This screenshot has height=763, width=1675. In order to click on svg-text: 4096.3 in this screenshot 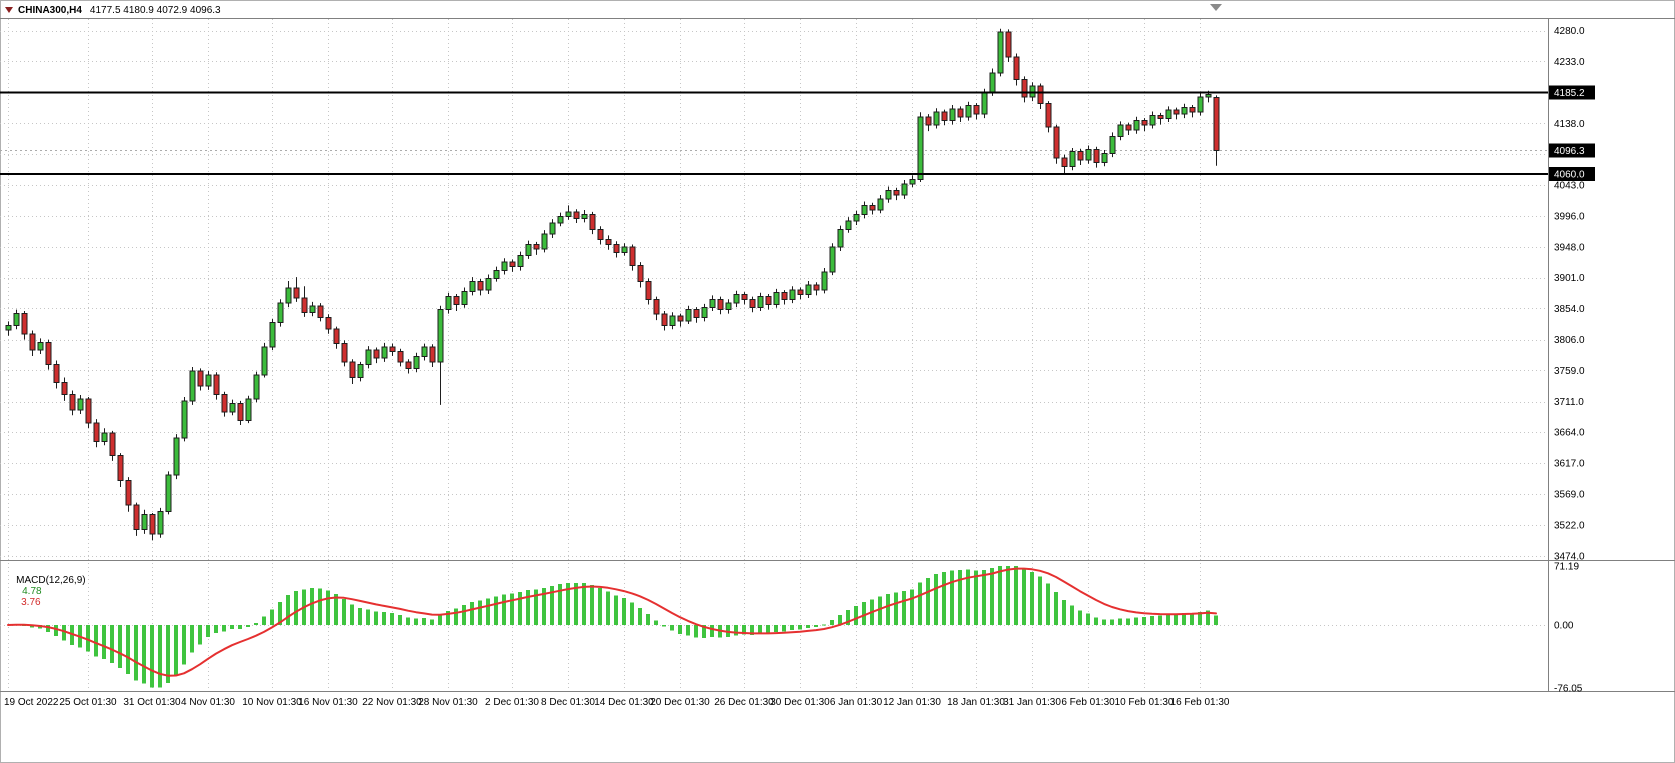, I will do `click(1569, 151)`.